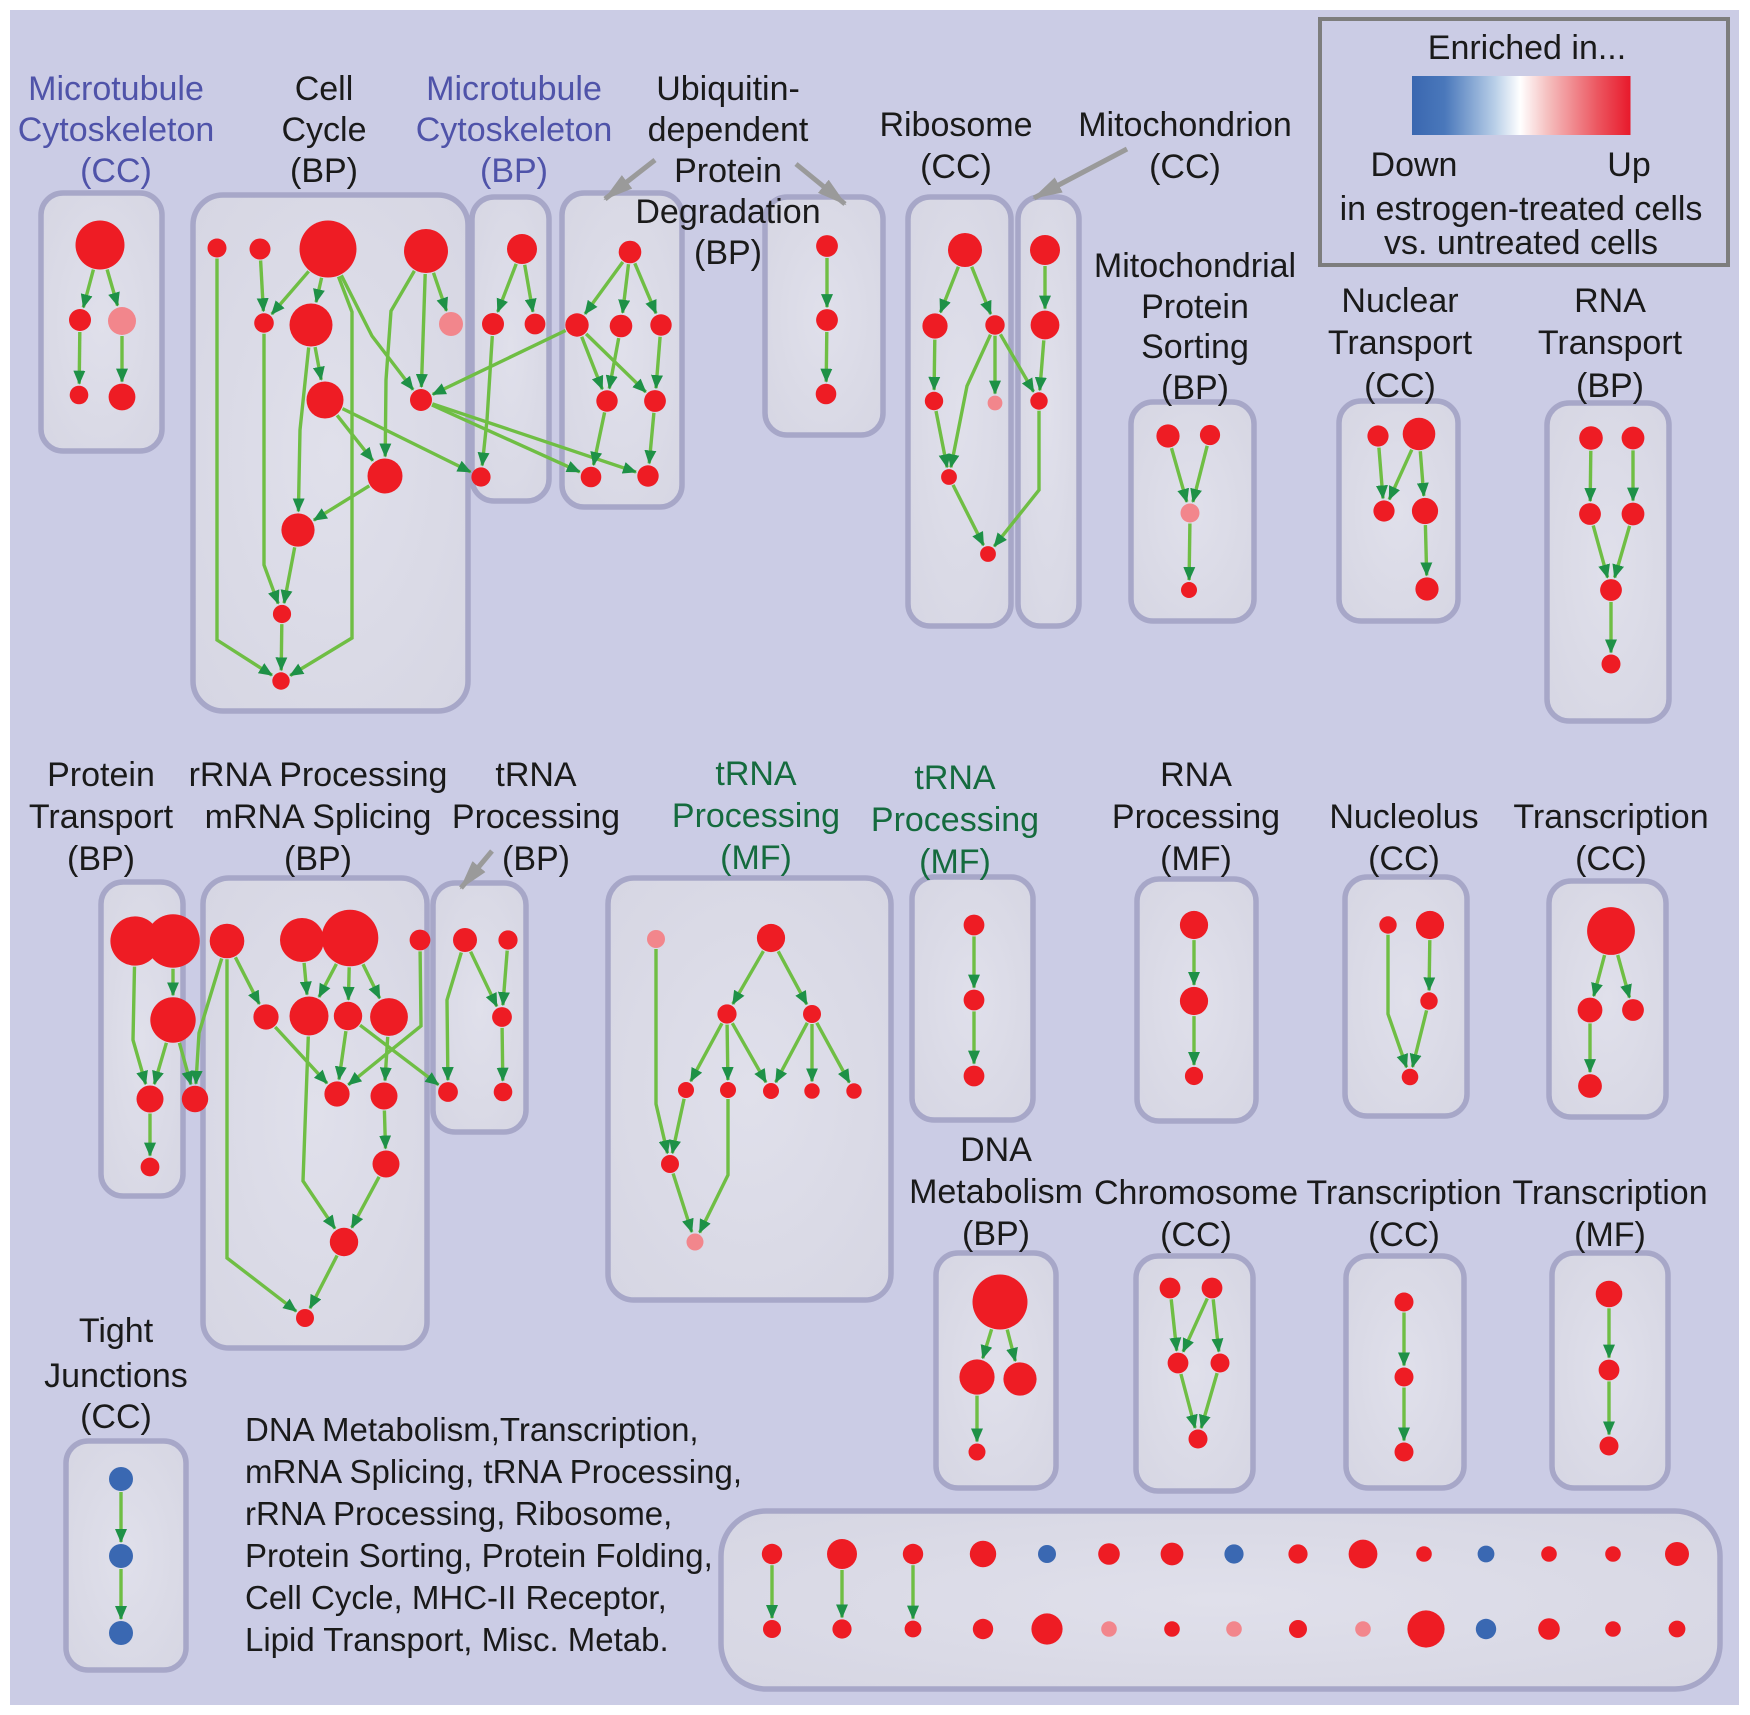  What do you see at coordinates (728, 89) in the screenshot?
I see `svg-text: Ubiquitin-` at bounding box center [728, 89].